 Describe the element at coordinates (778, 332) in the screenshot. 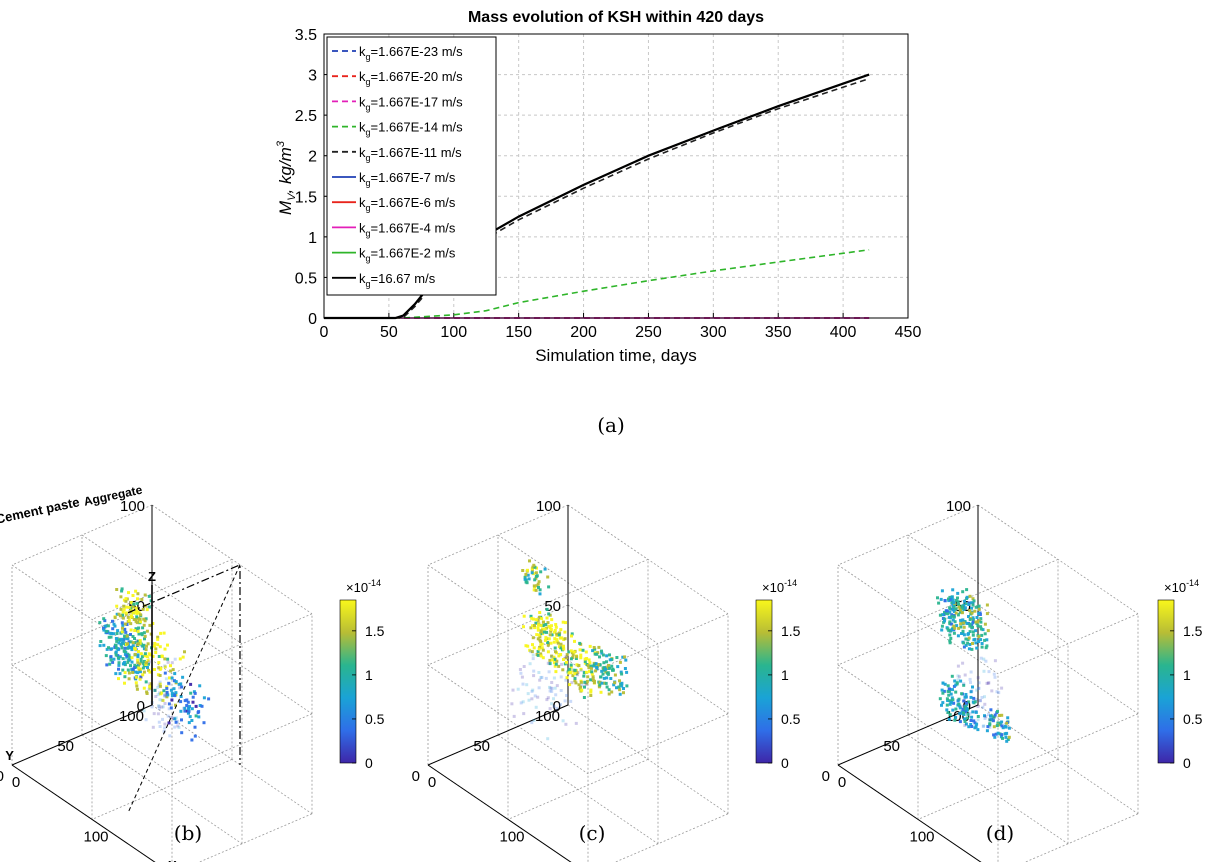

I see `x-tick-label: 350` at that location.